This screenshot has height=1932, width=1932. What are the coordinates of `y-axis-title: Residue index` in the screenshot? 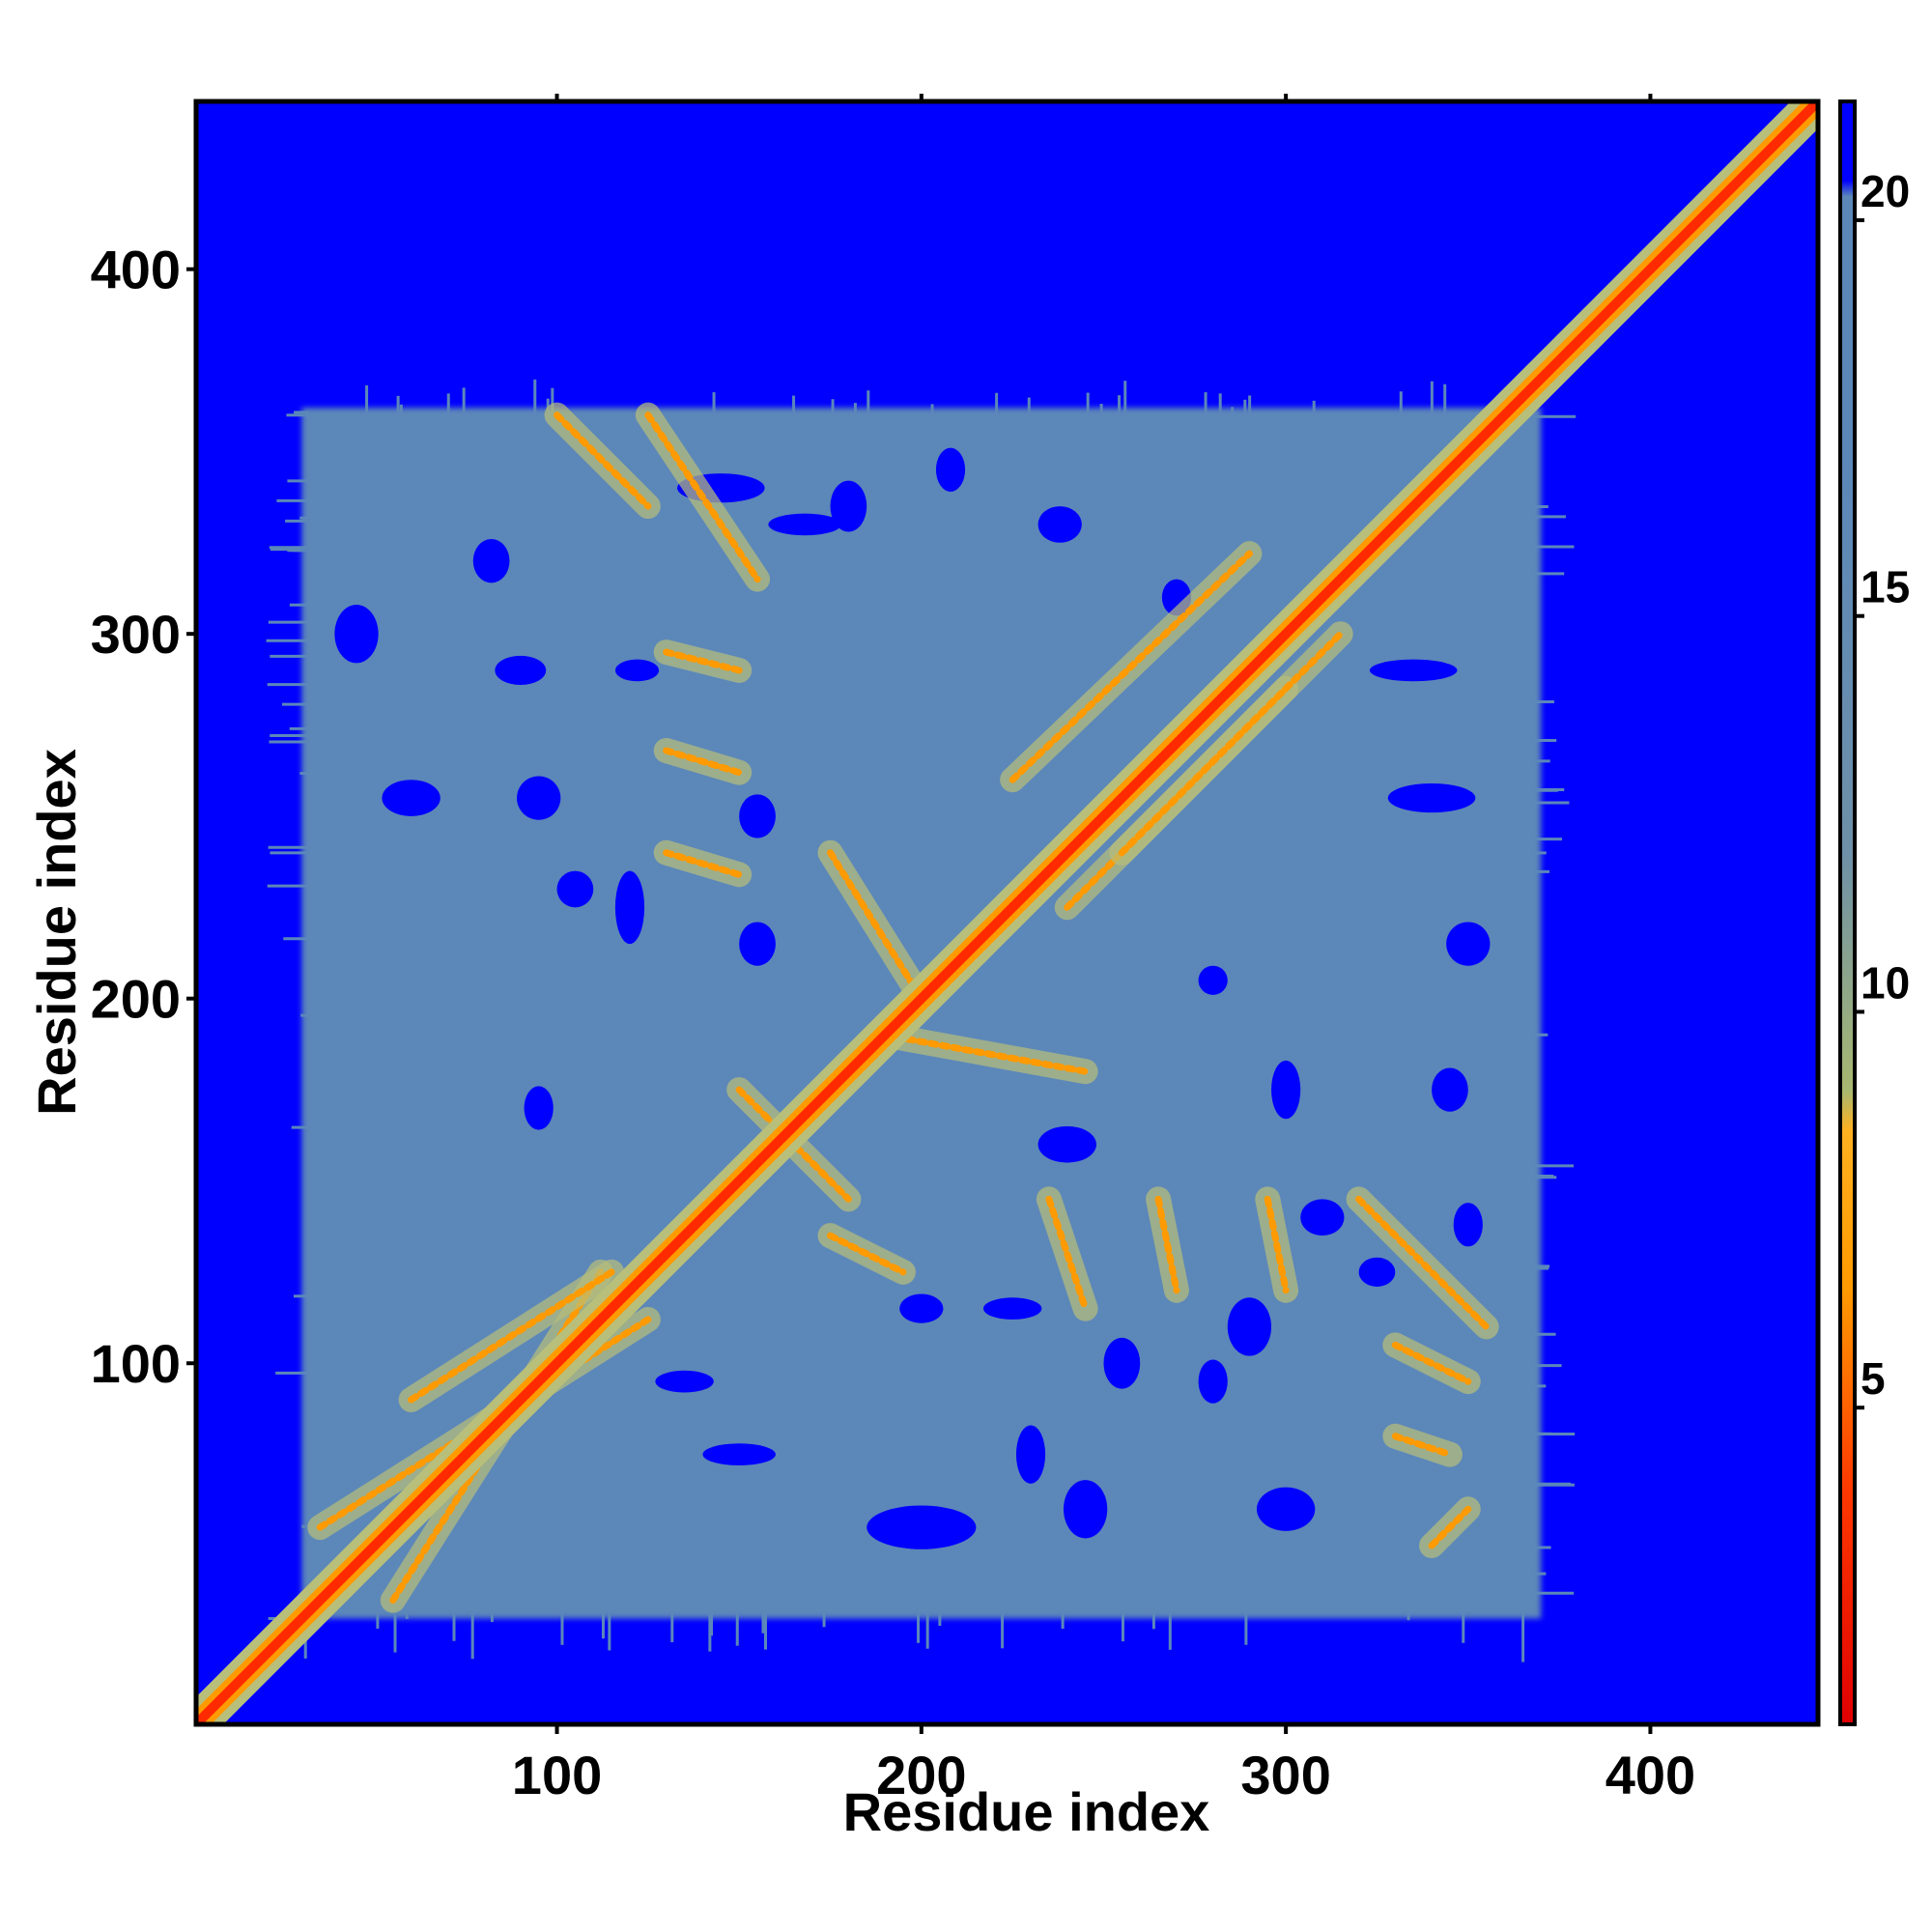 It's located at (56, 932).